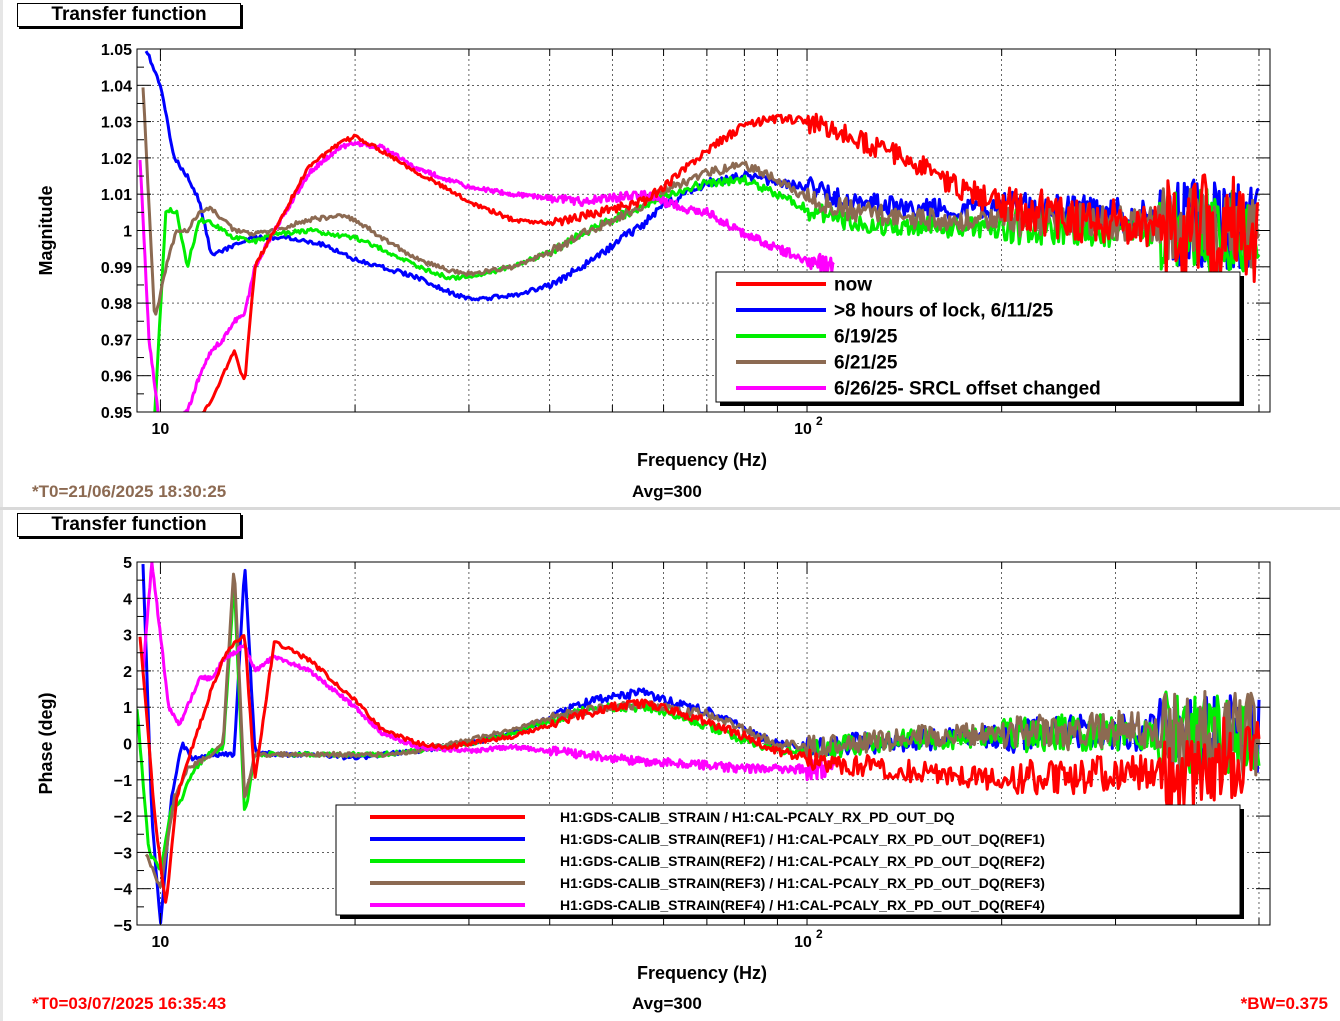 This screenshot has width=1340, height=1021. Describe the element at coordinates (46, 743) in the screenshot. I see `y-axis-title: Phase (deg)` at that location.